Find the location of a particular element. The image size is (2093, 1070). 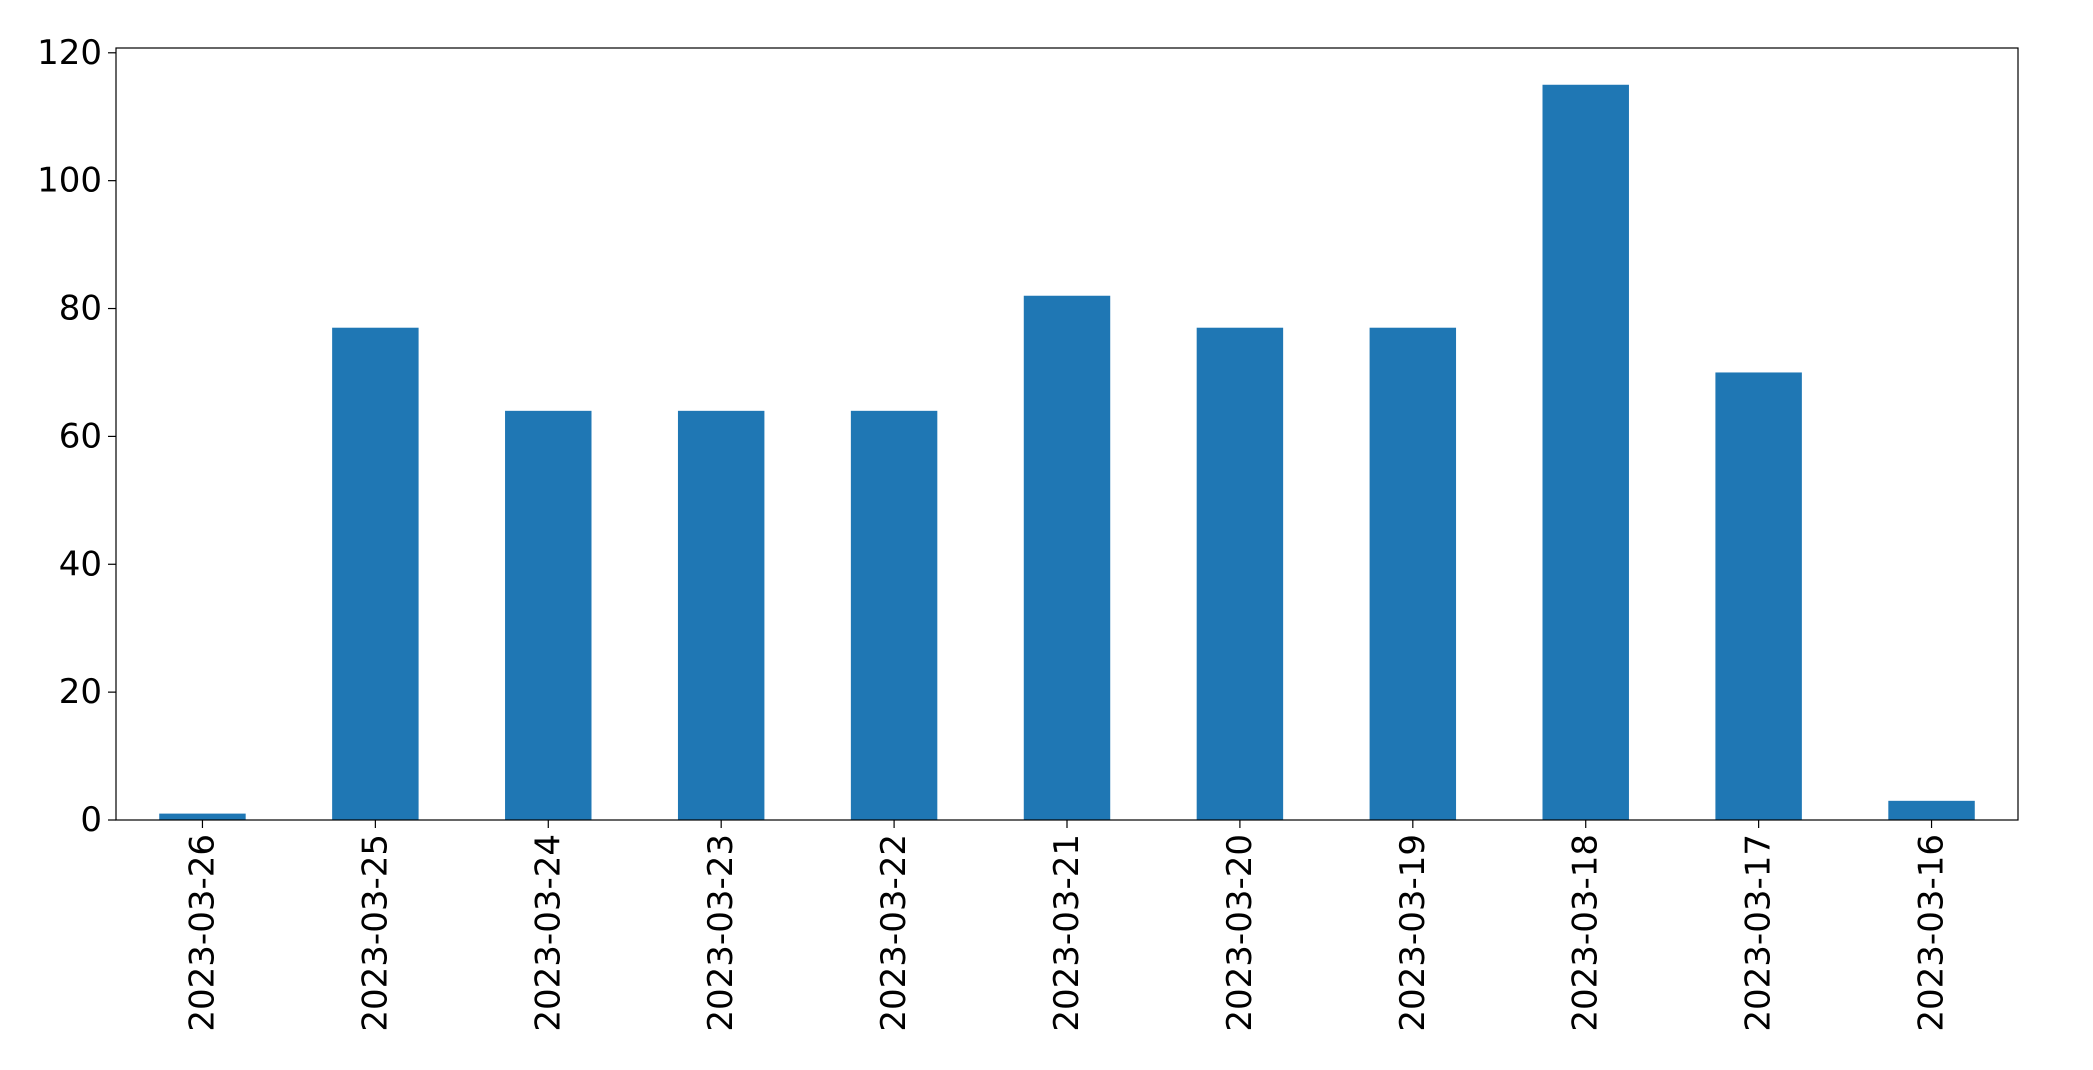

y-tick-label: 40 is located at coordinates (80, 564).